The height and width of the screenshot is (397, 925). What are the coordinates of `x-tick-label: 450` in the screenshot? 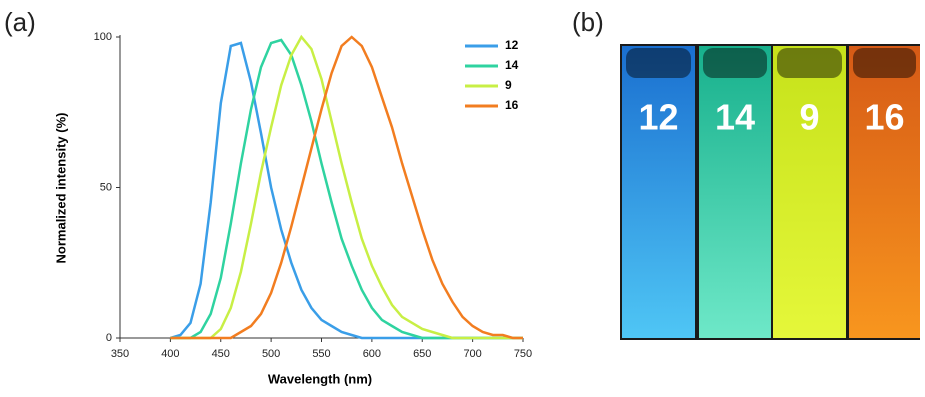 It's located at (221, 354).